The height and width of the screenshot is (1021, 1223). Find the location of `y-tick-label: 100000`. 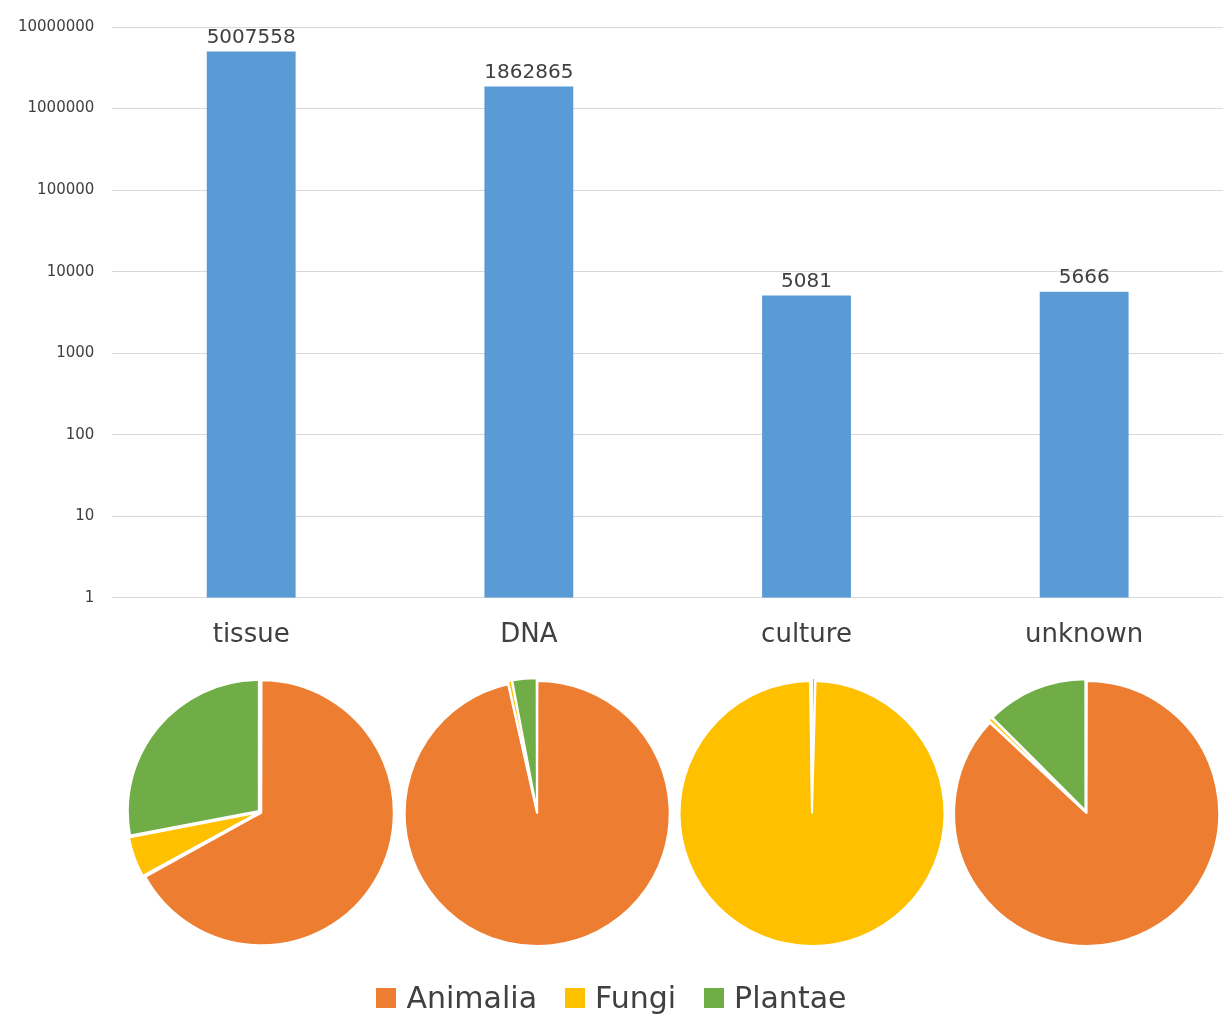

y-tick-label: 100000 is located at coordinates (66, 188).